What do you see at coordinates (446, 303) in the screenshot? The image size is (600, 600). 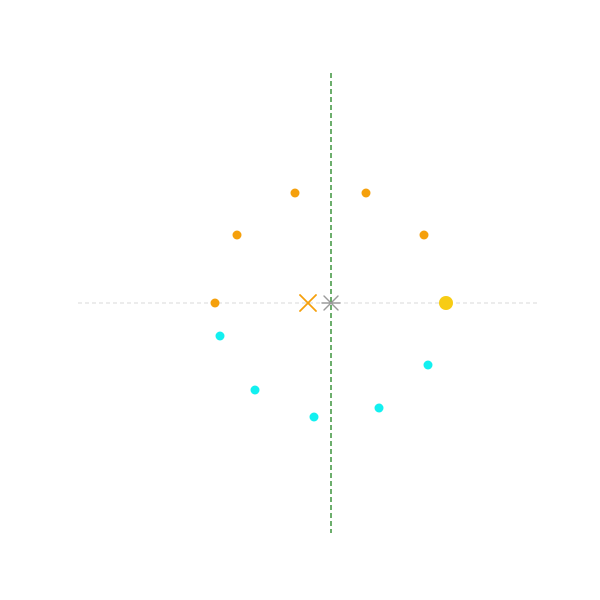 I see `gold-highlight-point` at bounding box center [446, 303].